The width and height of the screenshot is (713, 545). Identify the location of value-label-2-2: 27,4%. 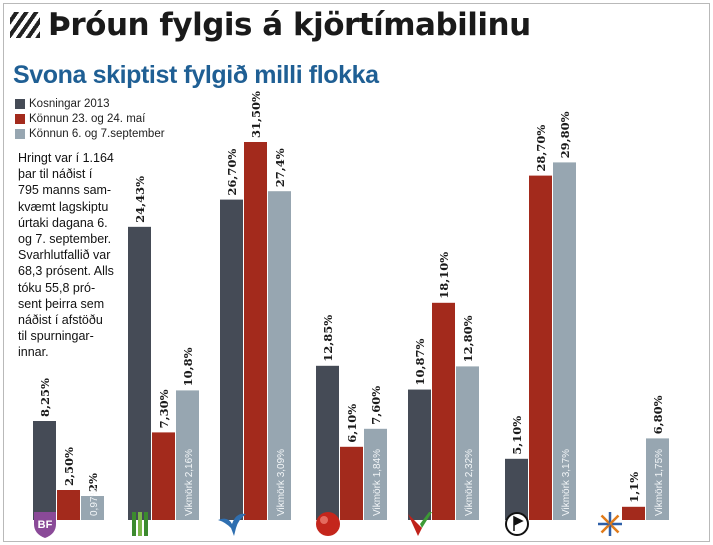
(280, 167).